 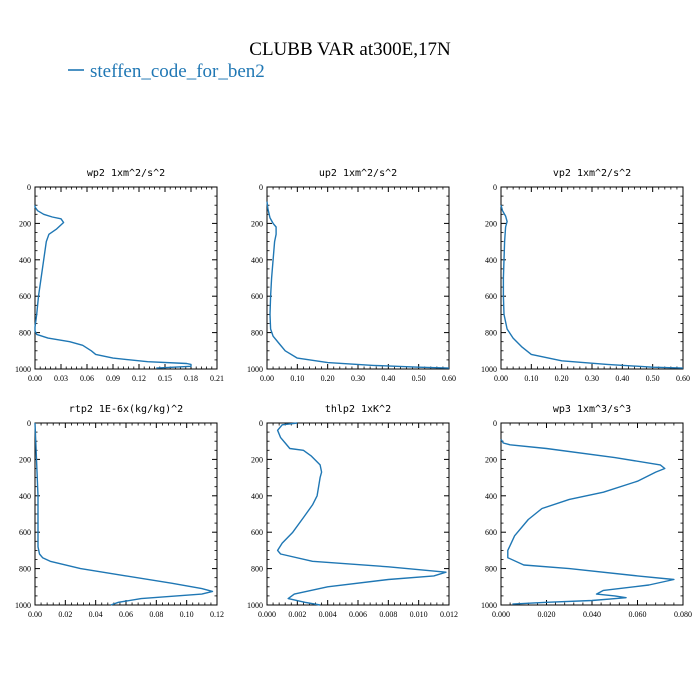 What do you see at coordinates (449, 614) in the screenshot?
I see `x-tick-label: 0.012` at bounding box center [449, 614].